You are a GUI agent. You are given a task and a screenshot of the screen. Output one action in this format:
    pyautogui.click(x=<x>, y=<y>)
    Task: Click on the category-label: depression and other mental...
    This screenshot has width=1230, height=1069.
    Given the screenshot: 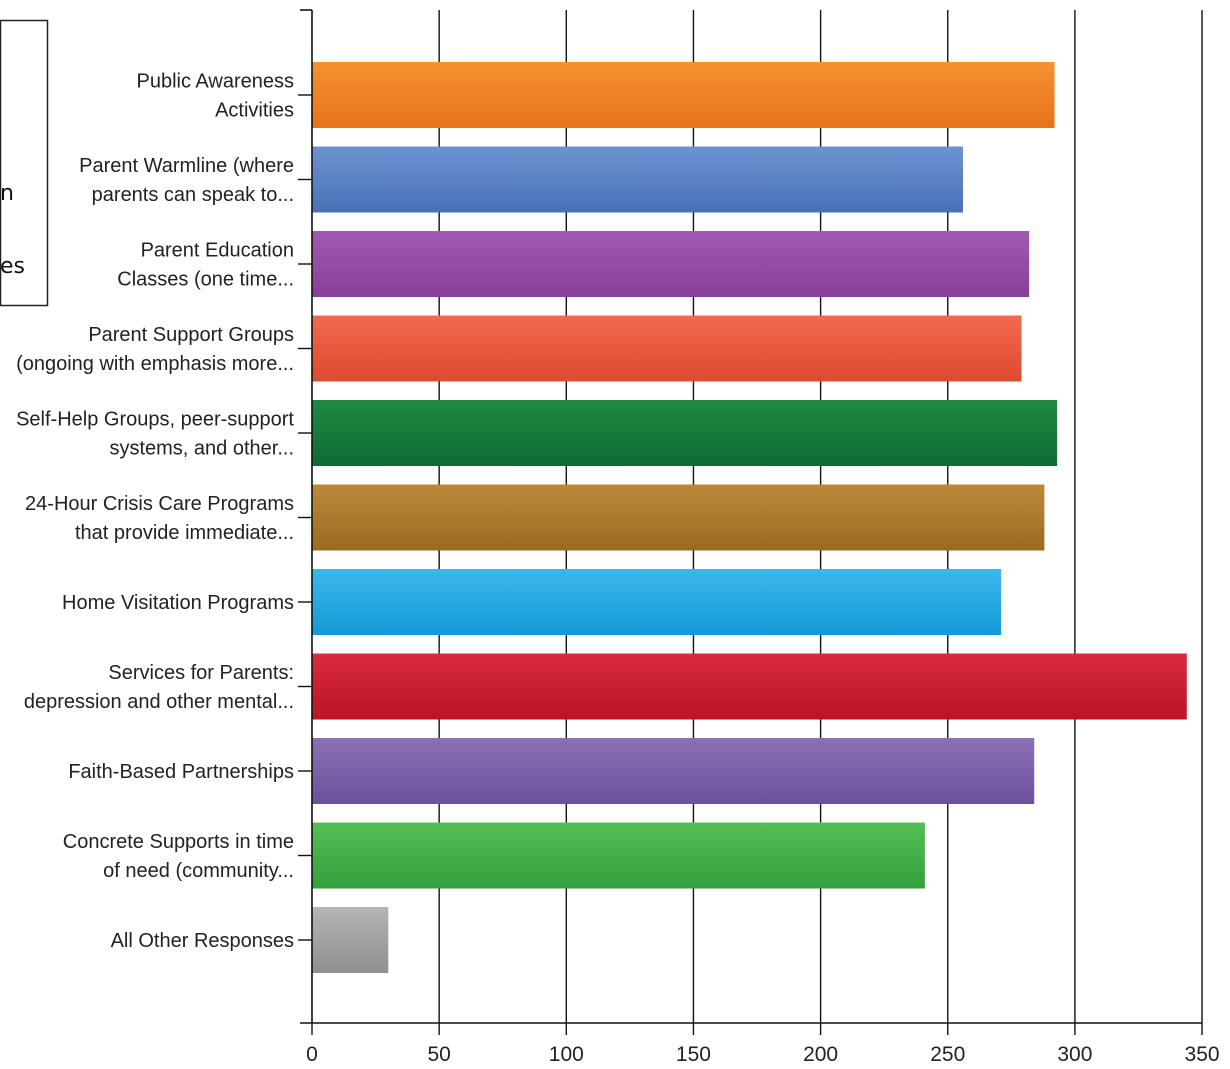 What is the action you would take?
    pyautogui.click(x=159, y=702)
    